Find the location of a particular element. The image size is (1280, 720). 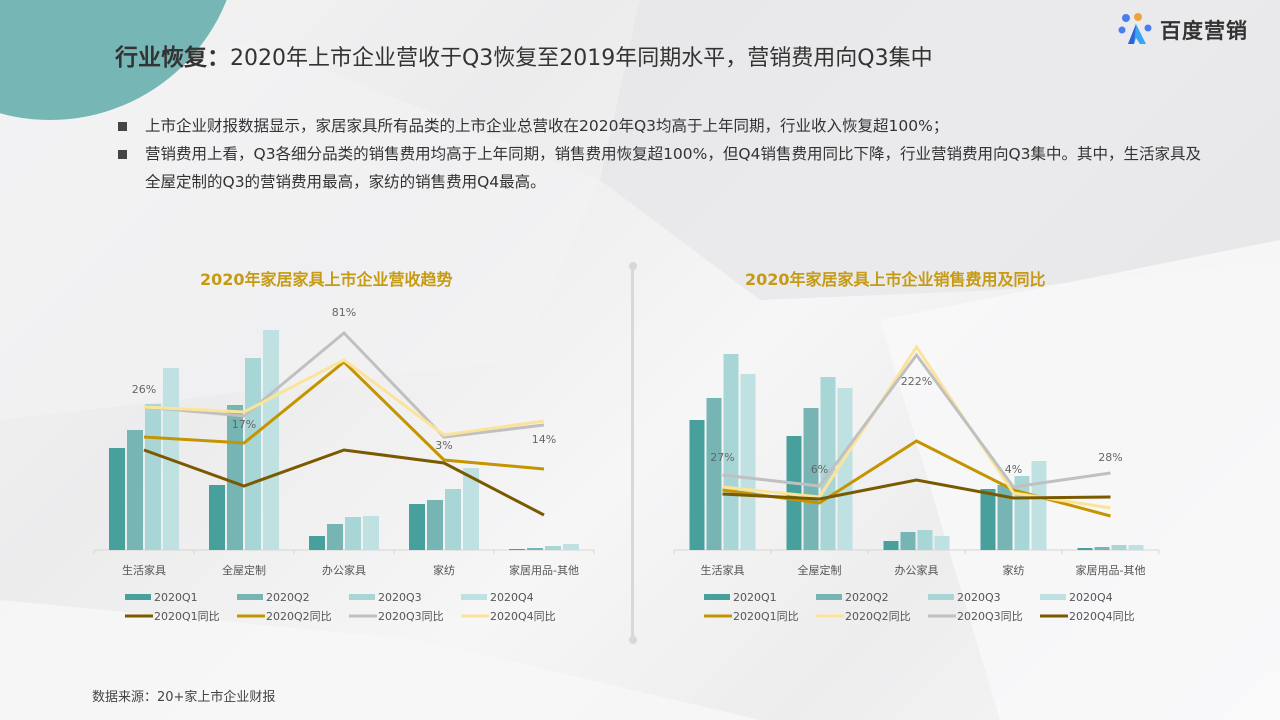

data-source: 数据来源：20+家上市企业财报 is located at coordinates (184, 697).